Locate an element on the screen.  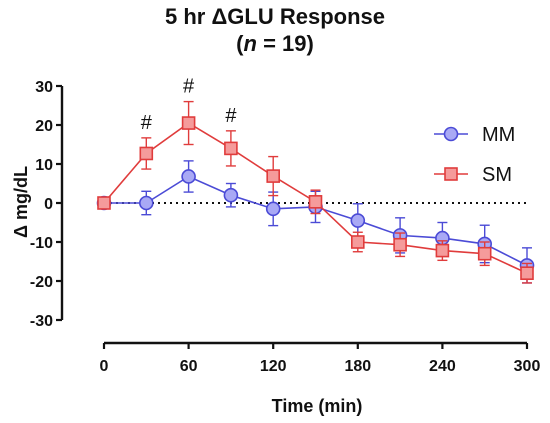
subtitle-n: n is located at coordinates (250, 43).